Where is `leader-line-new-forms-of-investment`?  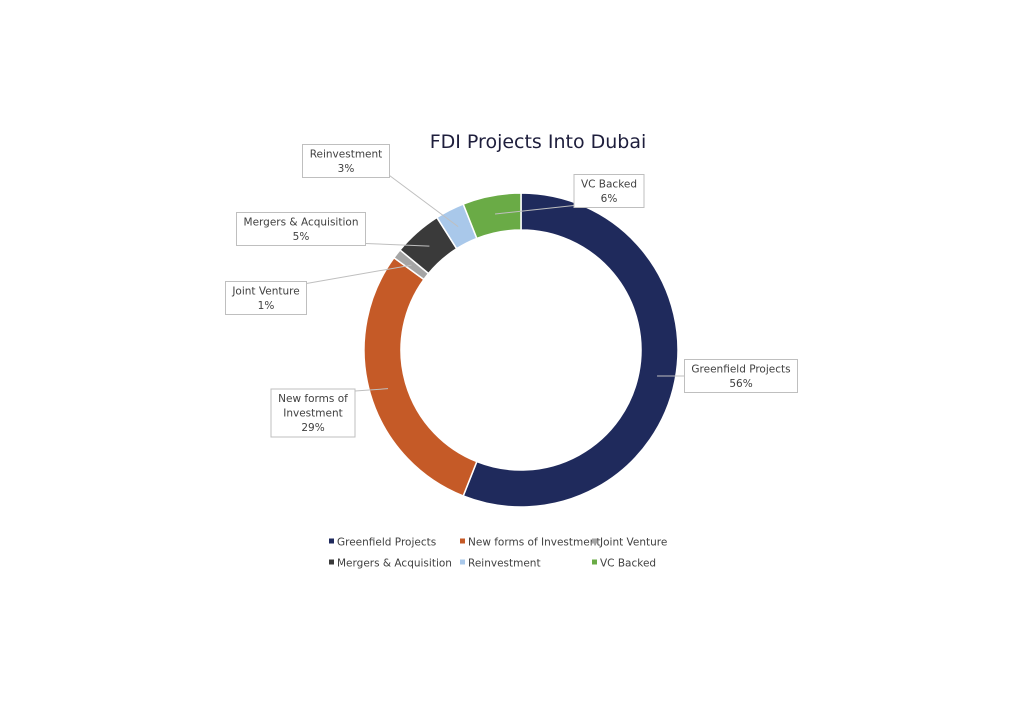
leader-line-new-forms-of-investment is located at coordinates (371, 390).